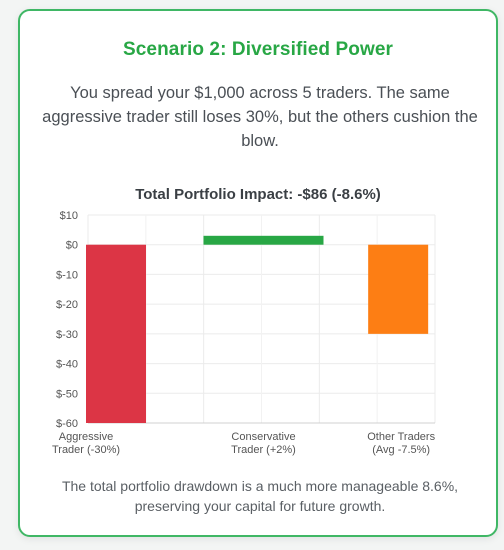  What do you see at coordinates (86, 437) in the screenshot?
I see `x-tick-label: Aggressive` at bounding box center [86, 437].